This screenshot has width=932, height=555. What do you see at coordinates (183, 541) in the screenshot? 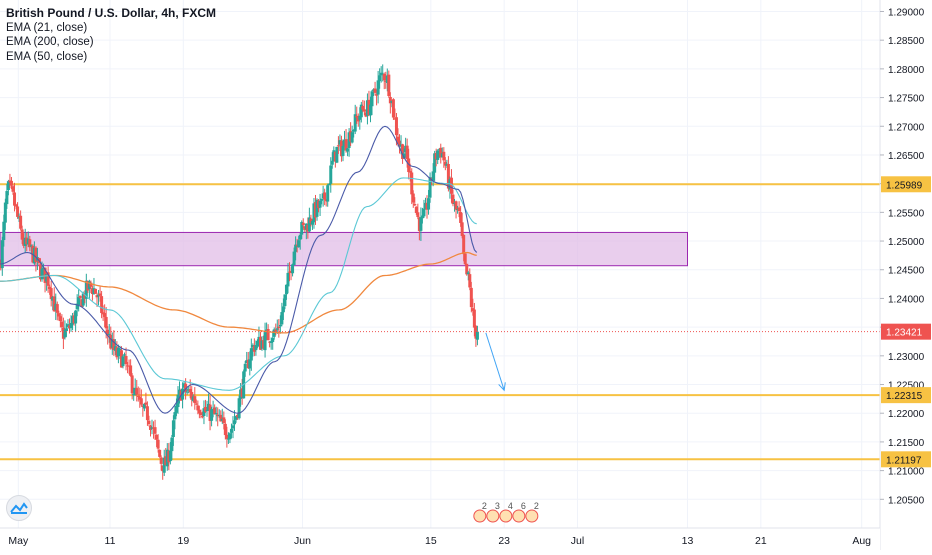
I see `time-tick-label: 19` at bounding box center [183, 541].